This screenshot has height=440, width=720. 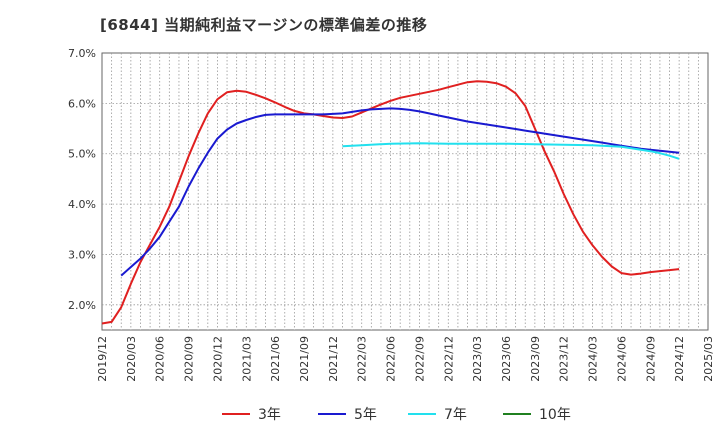 I want to click on x-tick-label: 2024/12, so click(x=679, y=359).